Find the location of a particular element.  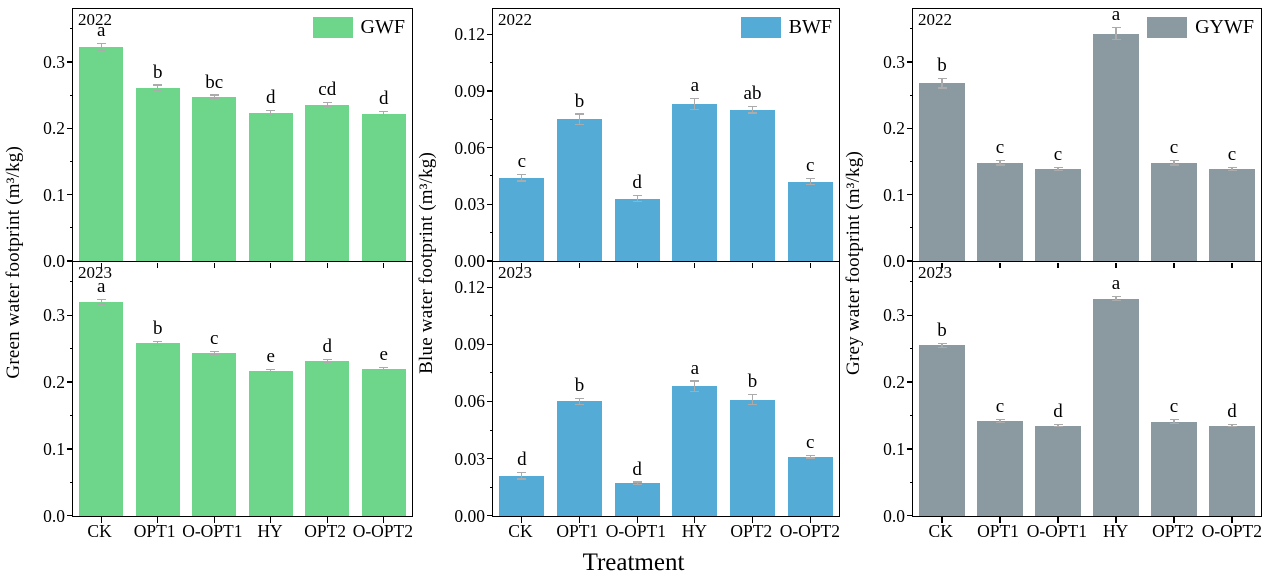

bar-slot-hy: a is located at coordinates (1116, 392).